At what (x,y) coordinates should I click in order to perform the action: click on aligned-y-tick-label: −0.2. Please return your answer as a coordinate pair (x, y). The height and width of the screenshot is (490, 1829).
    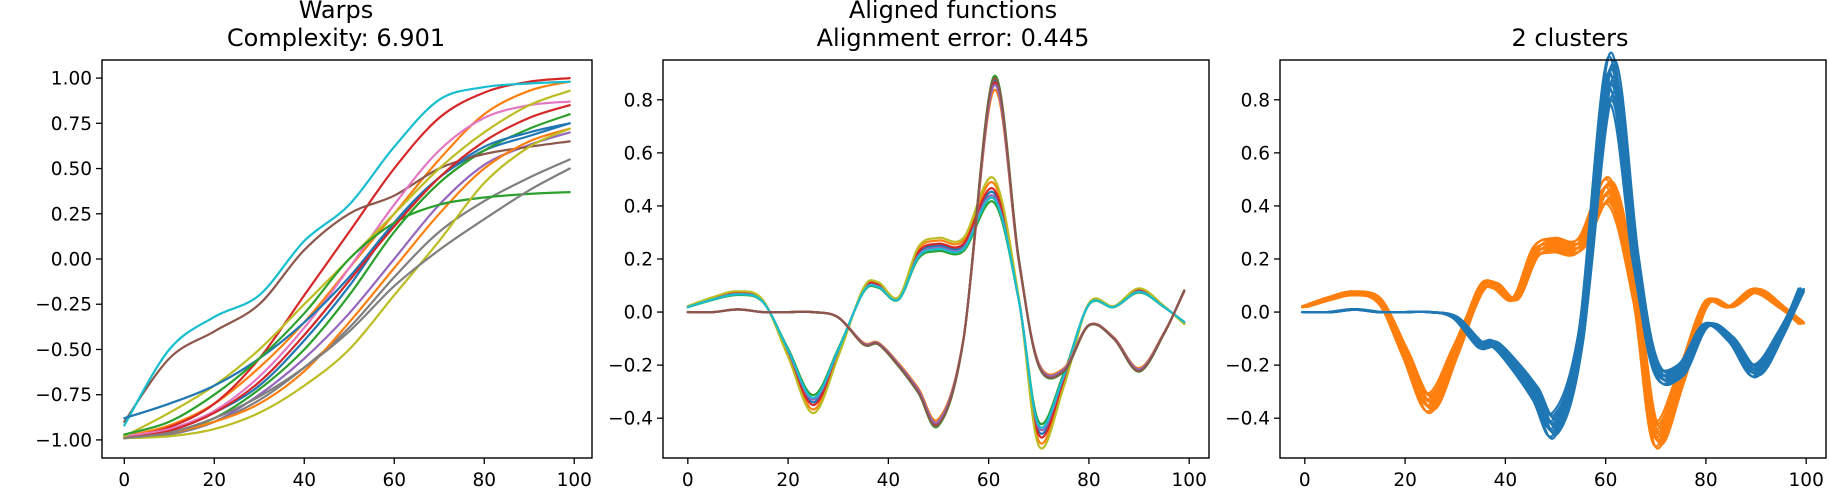
    Looking at the image, I should click on (630, 366).